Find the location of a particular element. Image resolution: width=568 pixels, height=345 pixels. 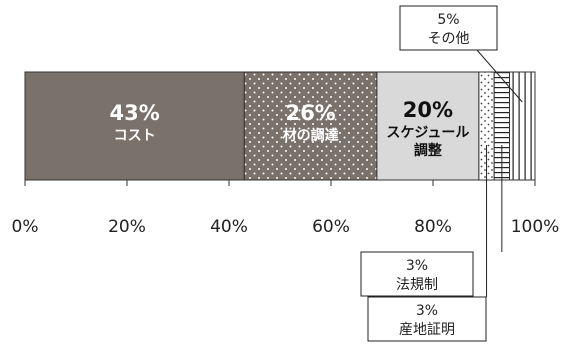

x-tick-label: 60% is located at coordinates (331, 227).